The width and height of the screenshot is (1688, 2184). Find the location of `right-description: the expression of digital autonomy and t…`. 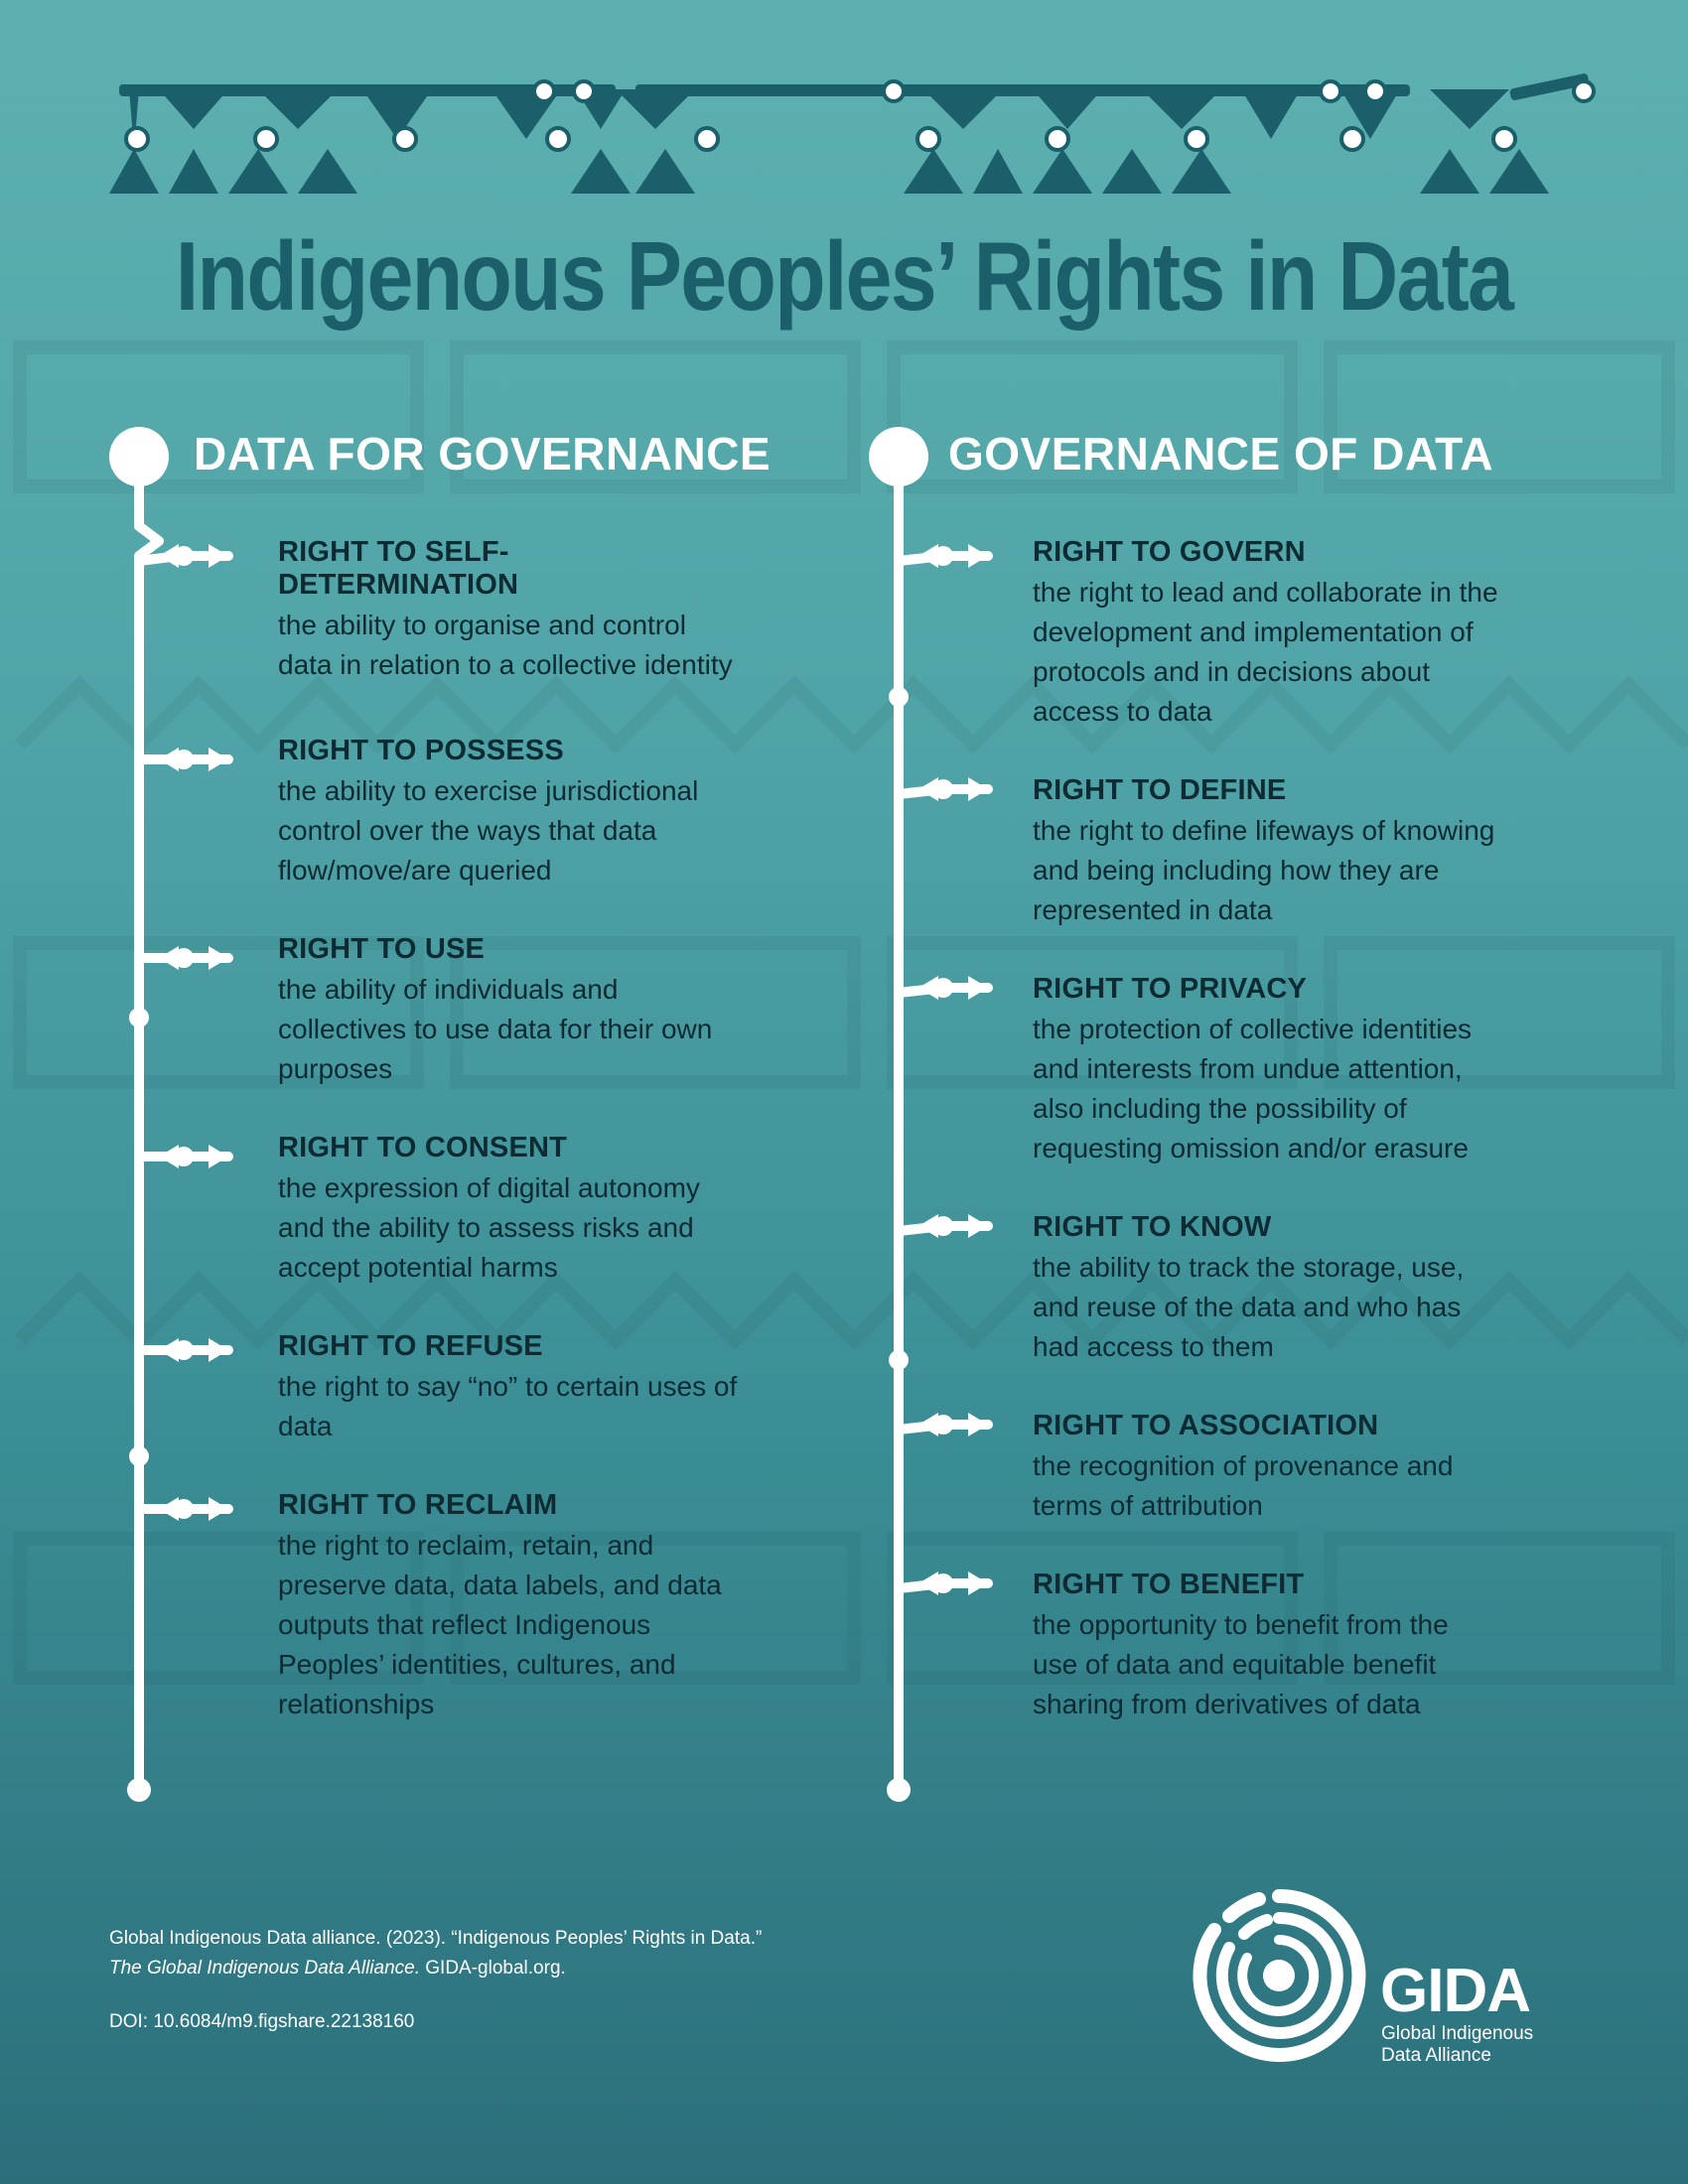

right-description: the expression of digital autonomy and t… is located at coordinates (489, 1227).